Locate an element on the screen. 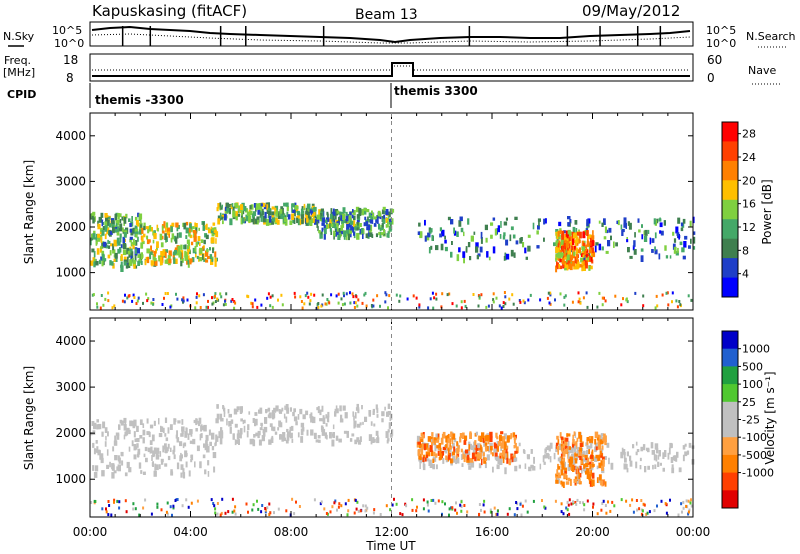 The width and height of the screenshot is (800, 554). colorbar-tick-label: 1000 is located at coordinates (756, 349).